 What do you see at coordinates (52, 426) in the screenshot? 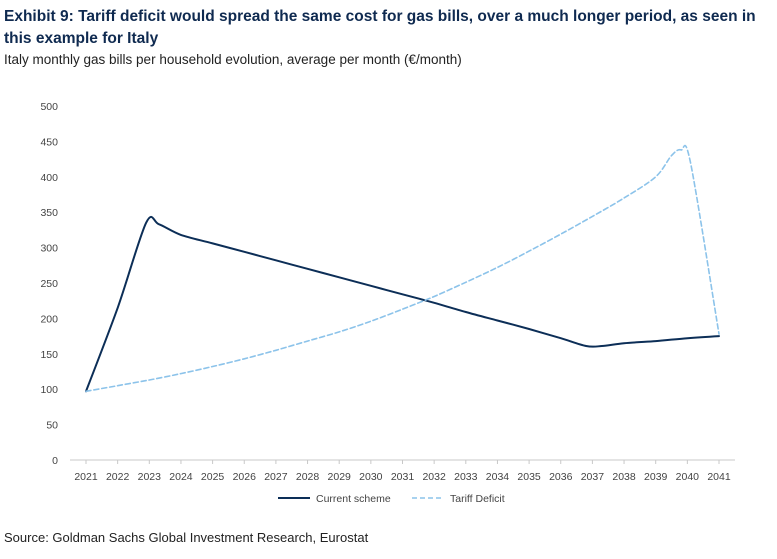
I see `y-tick-label: 50` at bounding box center [52, 426].